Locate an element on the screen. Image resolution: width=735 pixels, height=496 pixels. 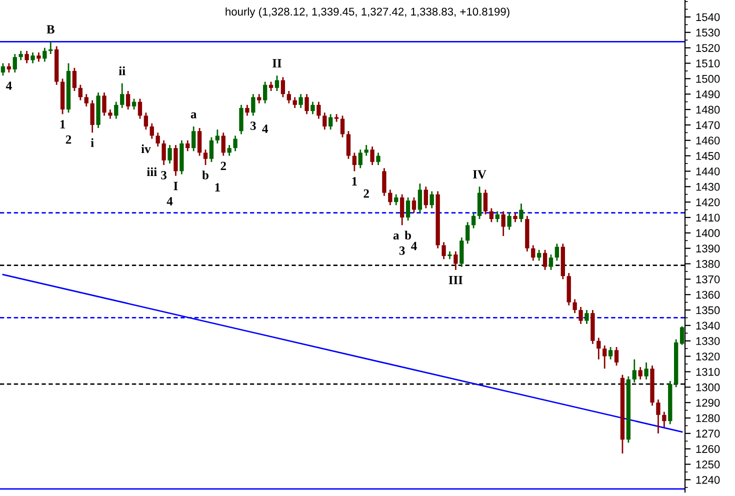
y-tick-label: 1260 is located at coordinates (708, 449).